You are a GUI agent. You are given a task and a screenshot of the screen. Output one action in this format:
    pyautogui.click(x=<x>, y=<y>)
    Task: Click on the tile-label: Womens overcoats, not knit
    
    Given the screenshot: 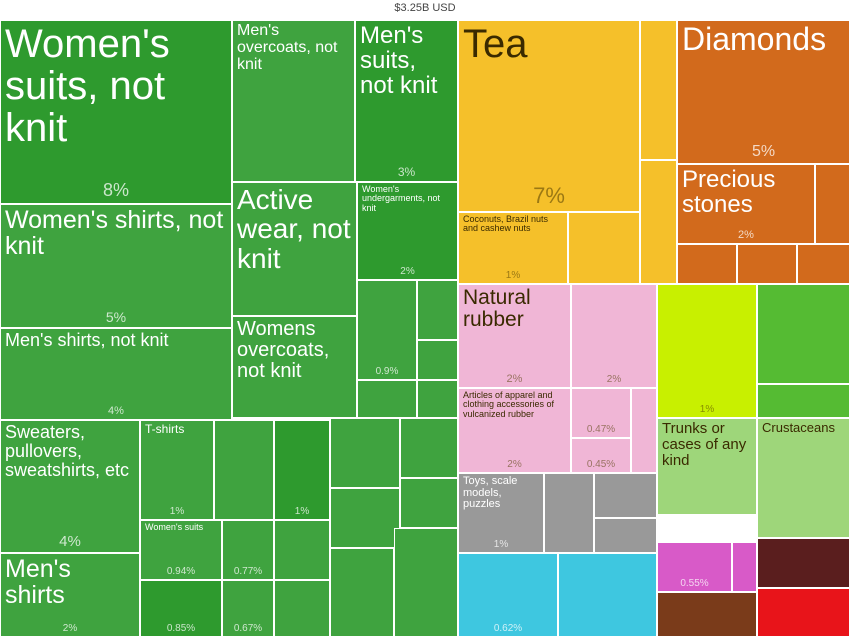 What is the action you would take?
    pyautogui.click(x=283, y=350)
    